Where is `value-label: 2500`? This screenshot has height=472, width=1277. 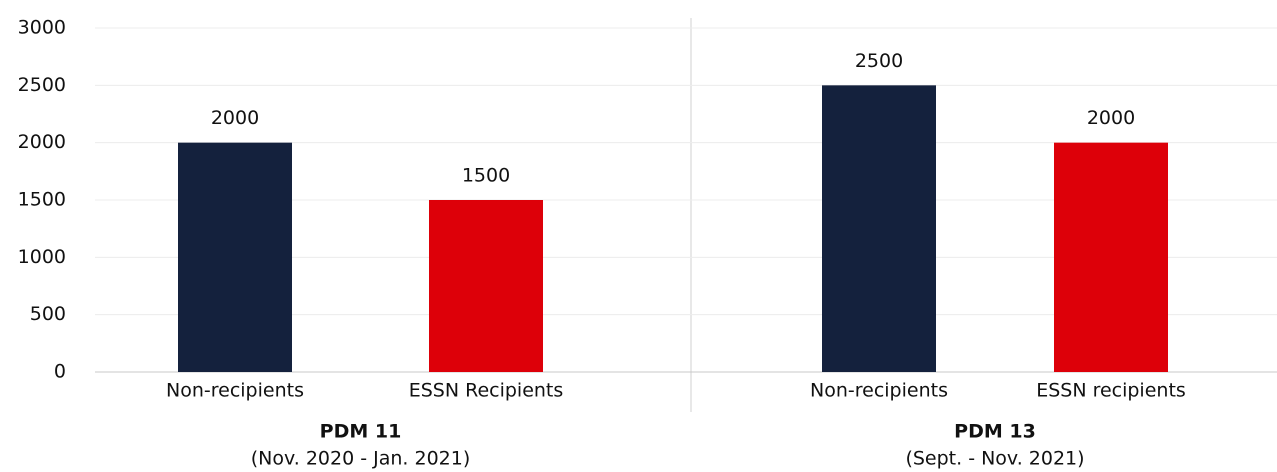
value-label: 2500 is located at coordinates (879, 61).